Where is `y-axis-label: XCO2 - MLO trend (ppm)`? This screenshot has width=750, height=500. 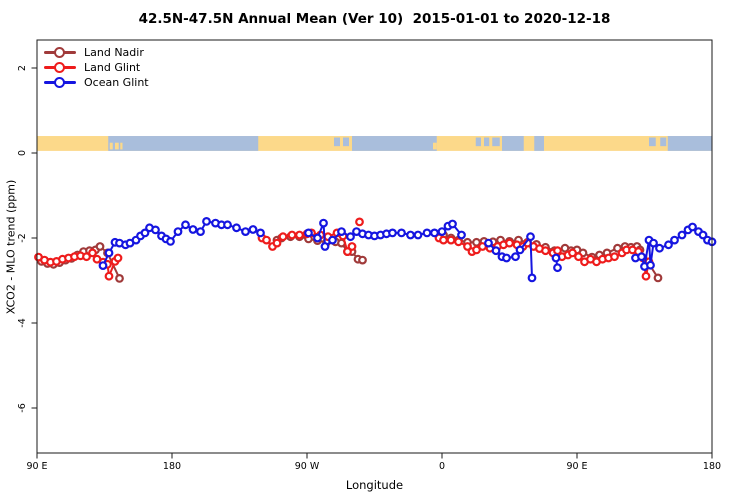
y-axis-label: XCO2 - MLO trend (ppm) is located at coordinates (11, 247).